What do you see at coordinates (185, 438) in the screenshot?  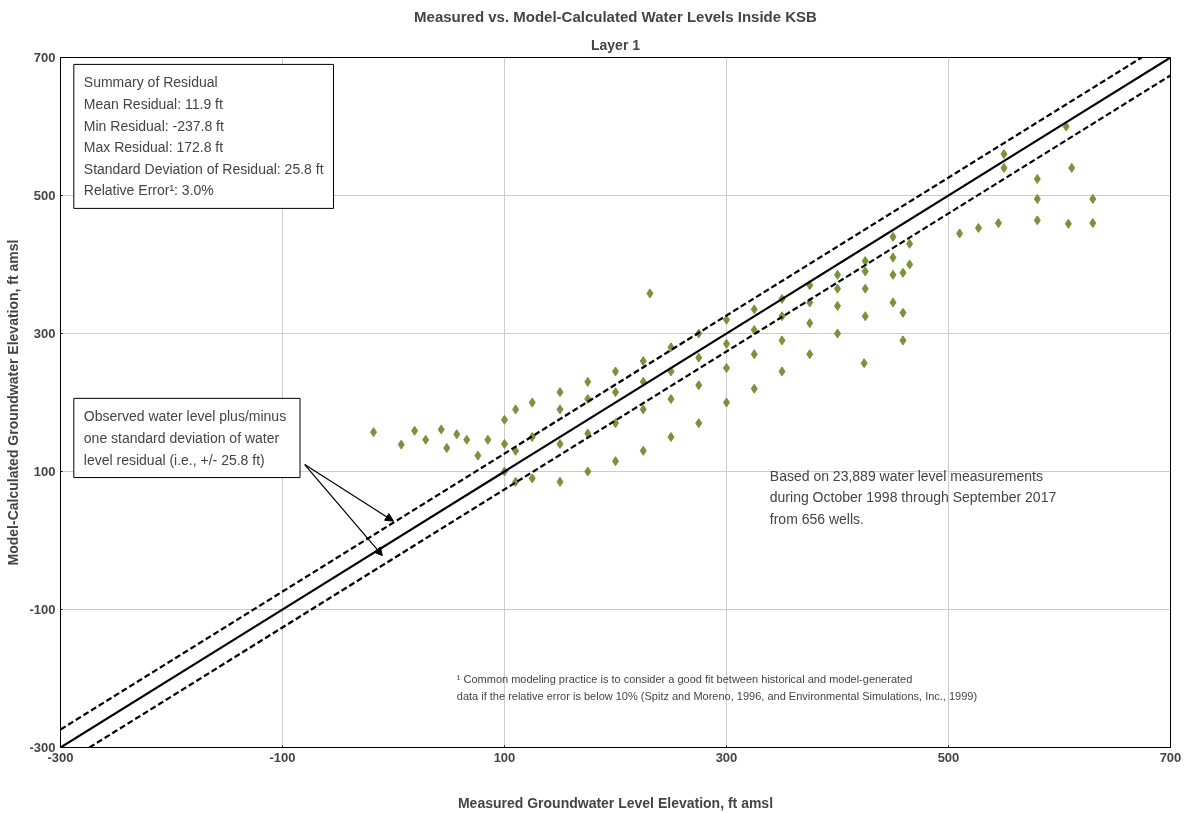 I see `annotation: Observed water level plus/minus one standard deviation of water level residual (i.e., +/- 25.8 ft)` at bounding box center [185, 438].